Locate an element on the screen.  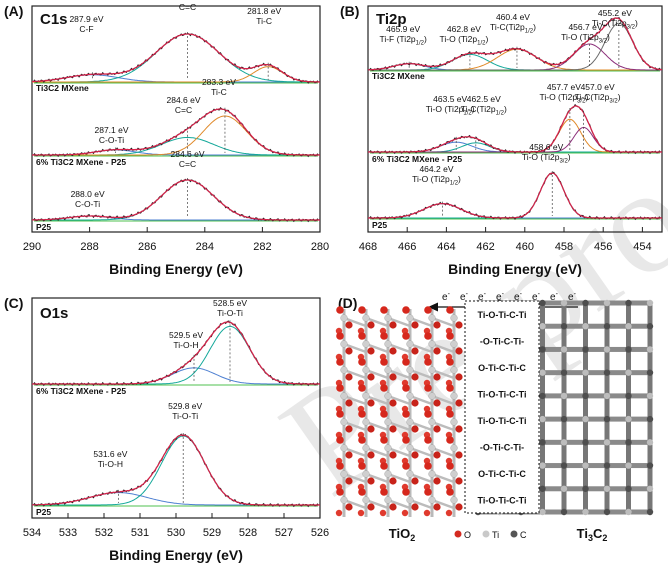
peak-energy-label: 528.5 eV is located at coordinates (230, 303).